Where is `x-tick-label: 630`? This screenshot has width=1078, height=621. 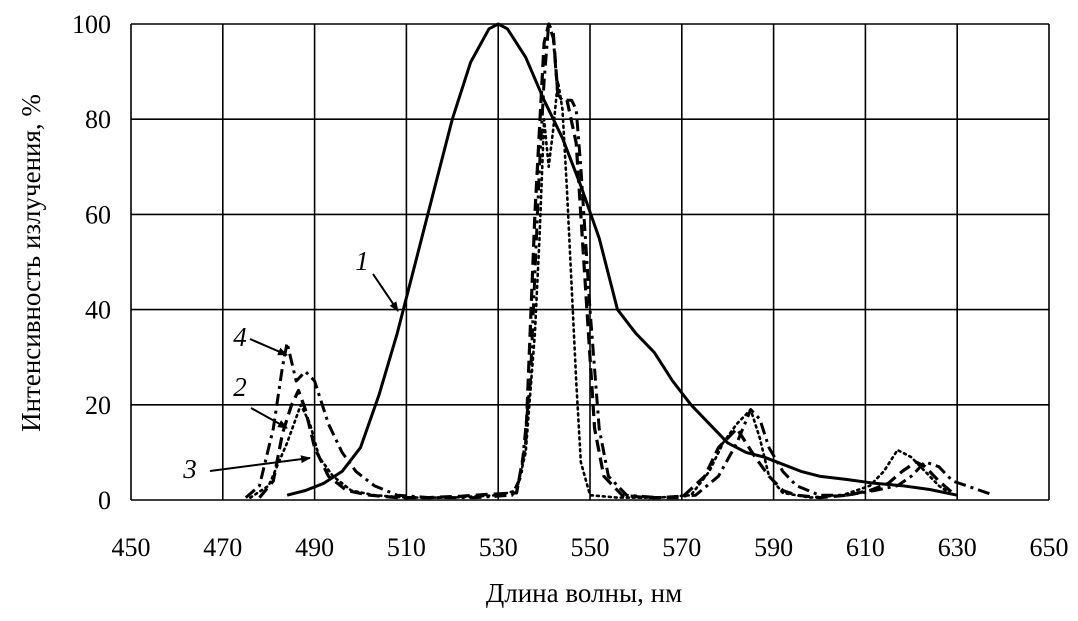
x-tick-label: 630 is located at coordinates (957, 547).